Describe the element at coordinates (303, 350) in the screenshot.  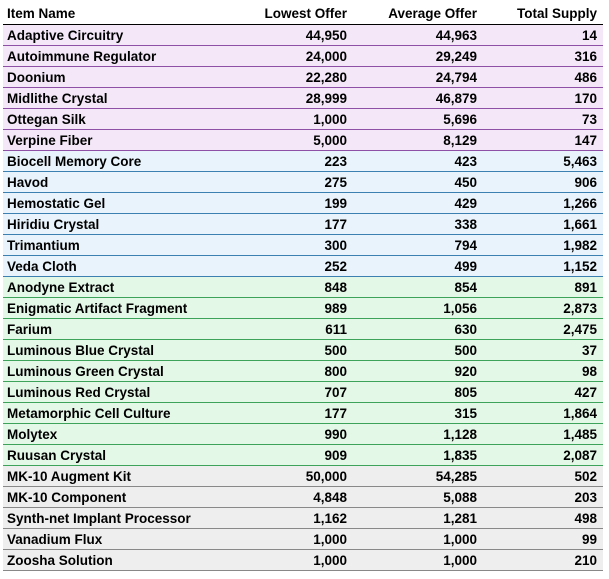
I see `table-row: Luminous Blue Crystal 500 500 37` at that location.